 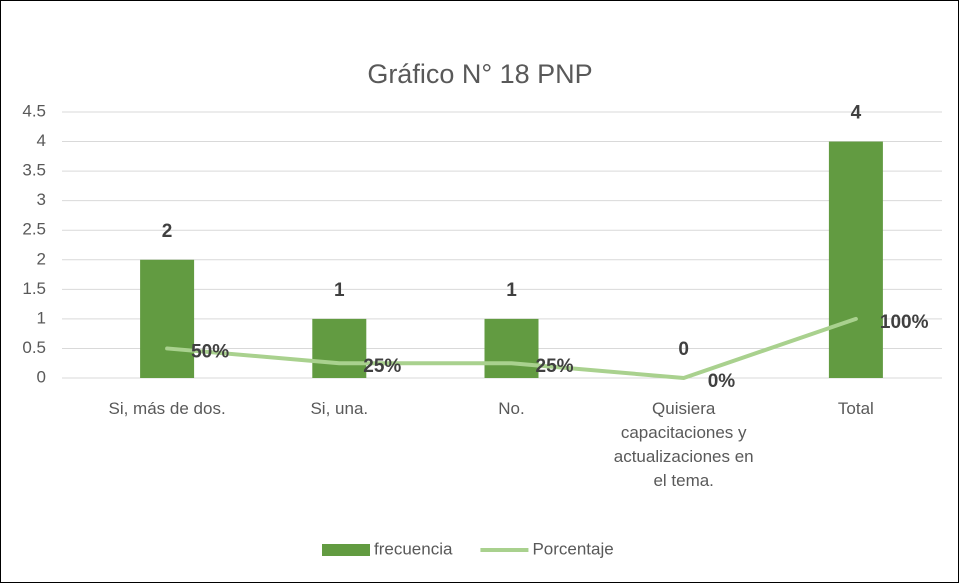 What do you see at coordinates (722, 381) in the screenshot?
I see `data-label: 0%` at bounding box center [722, 381].